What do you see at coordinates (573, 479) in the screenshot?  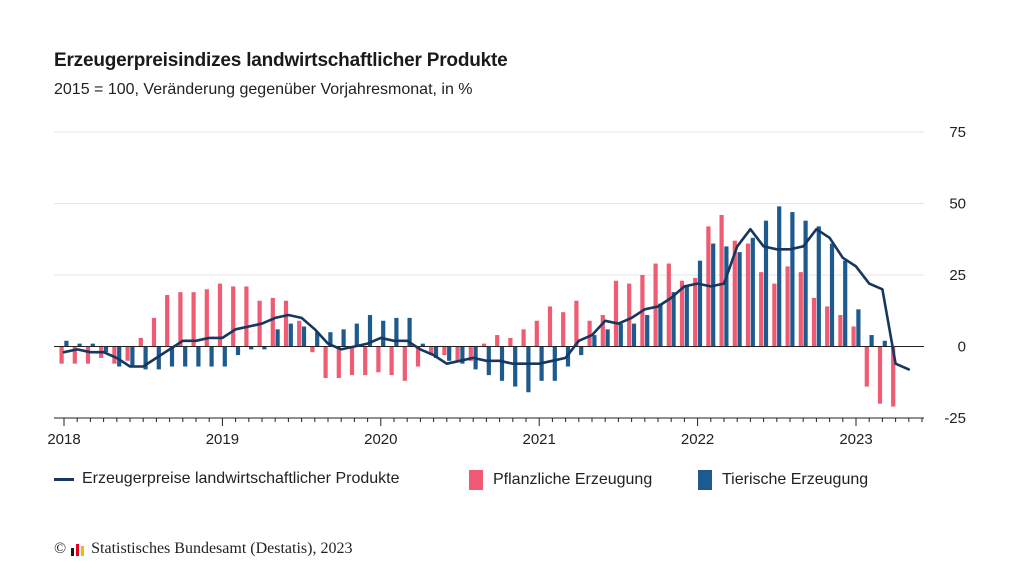 I see `legend-label-plant: Pflanzliche Erzeugung` at bounding box center [573, 479].